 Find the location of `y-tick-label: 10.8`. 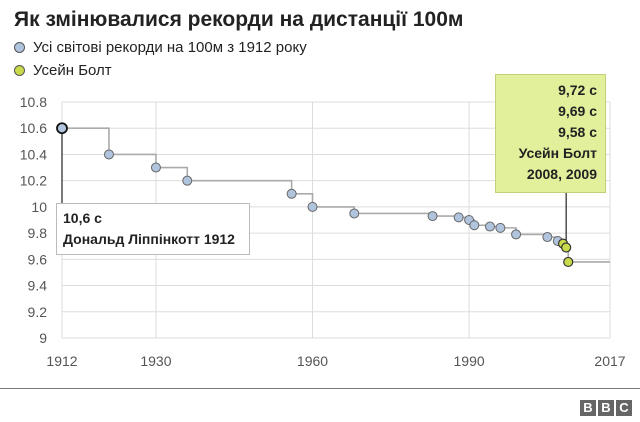

y-tick-label: 10.8 is located at coordinates (33, 102).